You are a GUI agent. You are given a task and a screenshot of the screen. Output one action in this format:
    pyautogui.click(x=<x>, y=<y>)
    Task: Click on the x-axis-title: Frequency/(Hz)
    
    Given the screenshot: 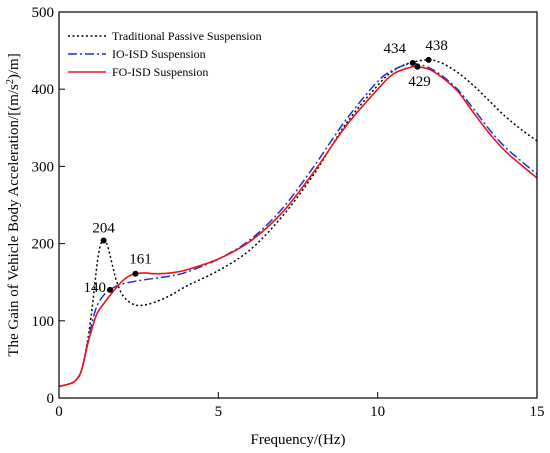 What is the action you would take?
    pyautogui.click(x=298, y=440)
    